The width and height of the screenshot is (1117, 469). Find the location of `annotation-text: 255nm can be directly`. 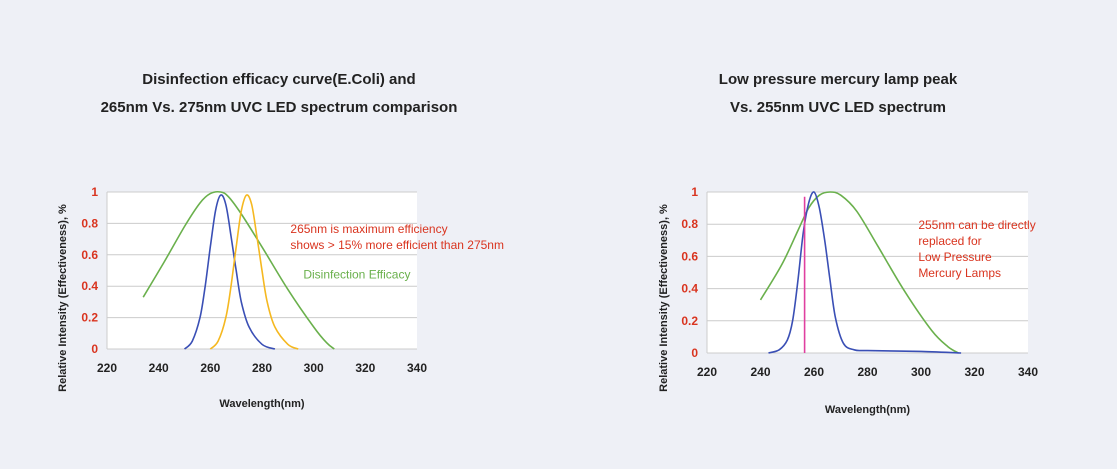

annotation-text: 255nm can be directly is located at coordinates (976, 225).